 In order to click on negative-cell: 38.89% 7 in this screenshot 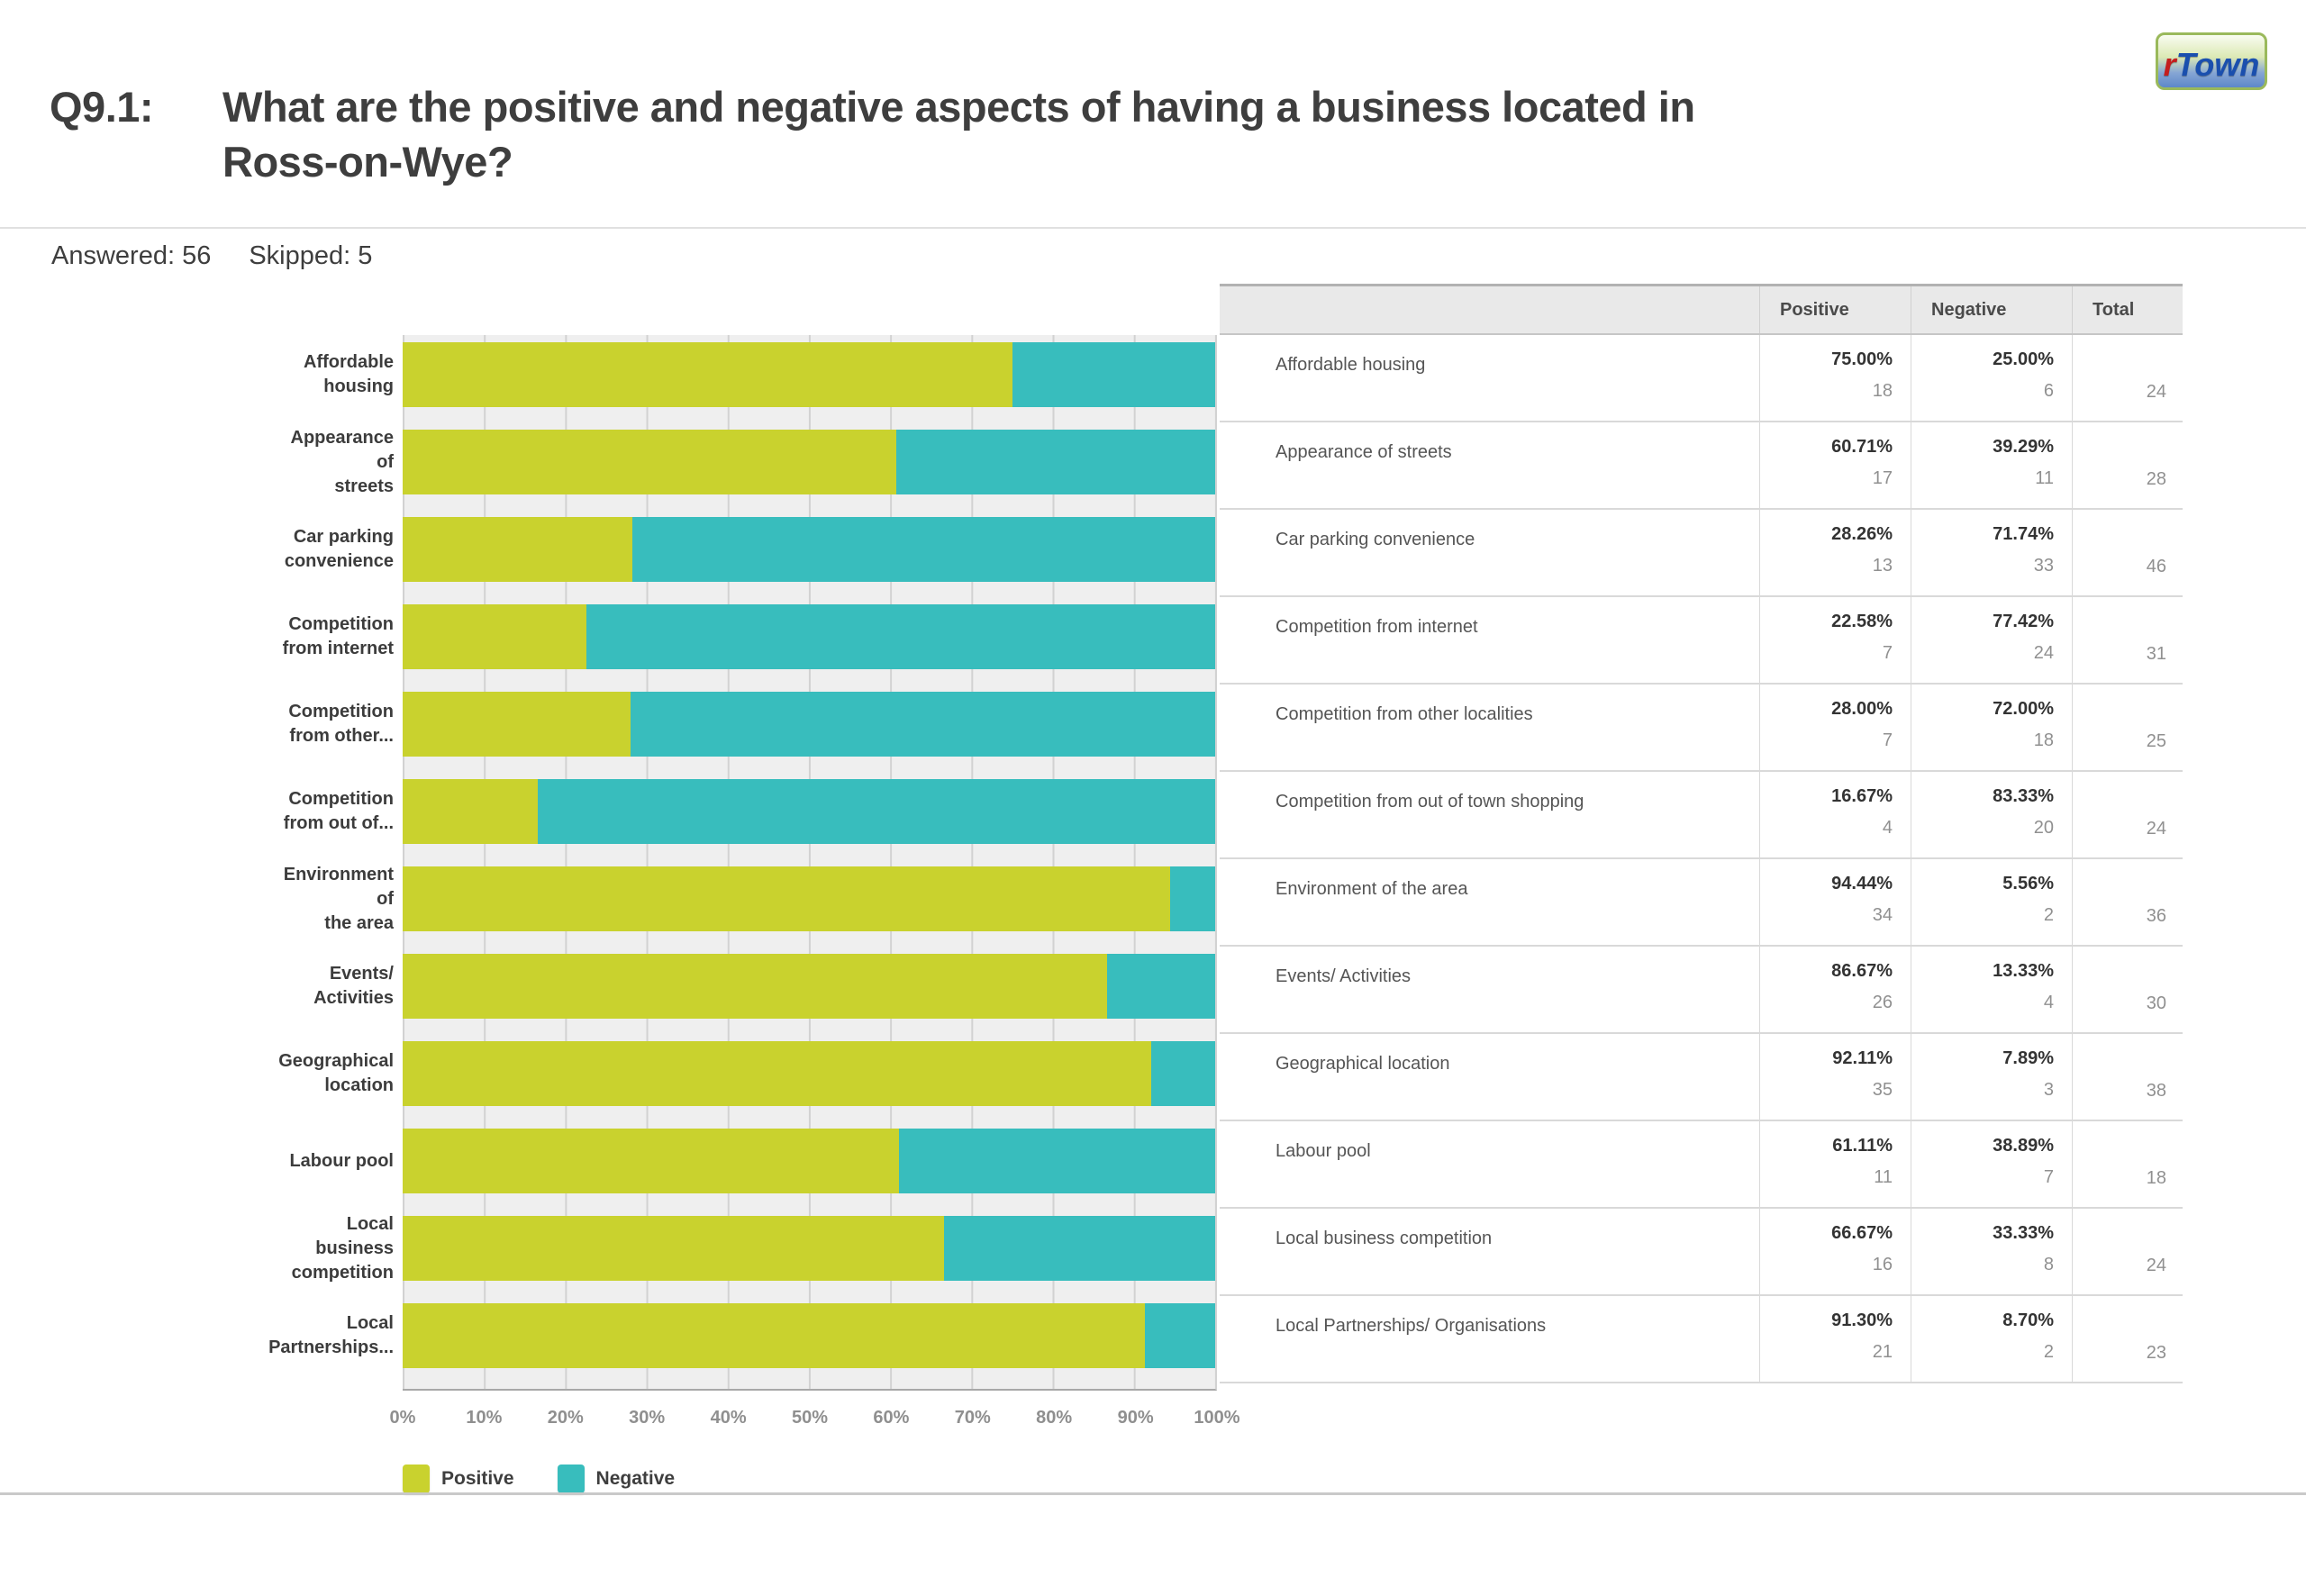, I will do `click(1991, 1164)`.